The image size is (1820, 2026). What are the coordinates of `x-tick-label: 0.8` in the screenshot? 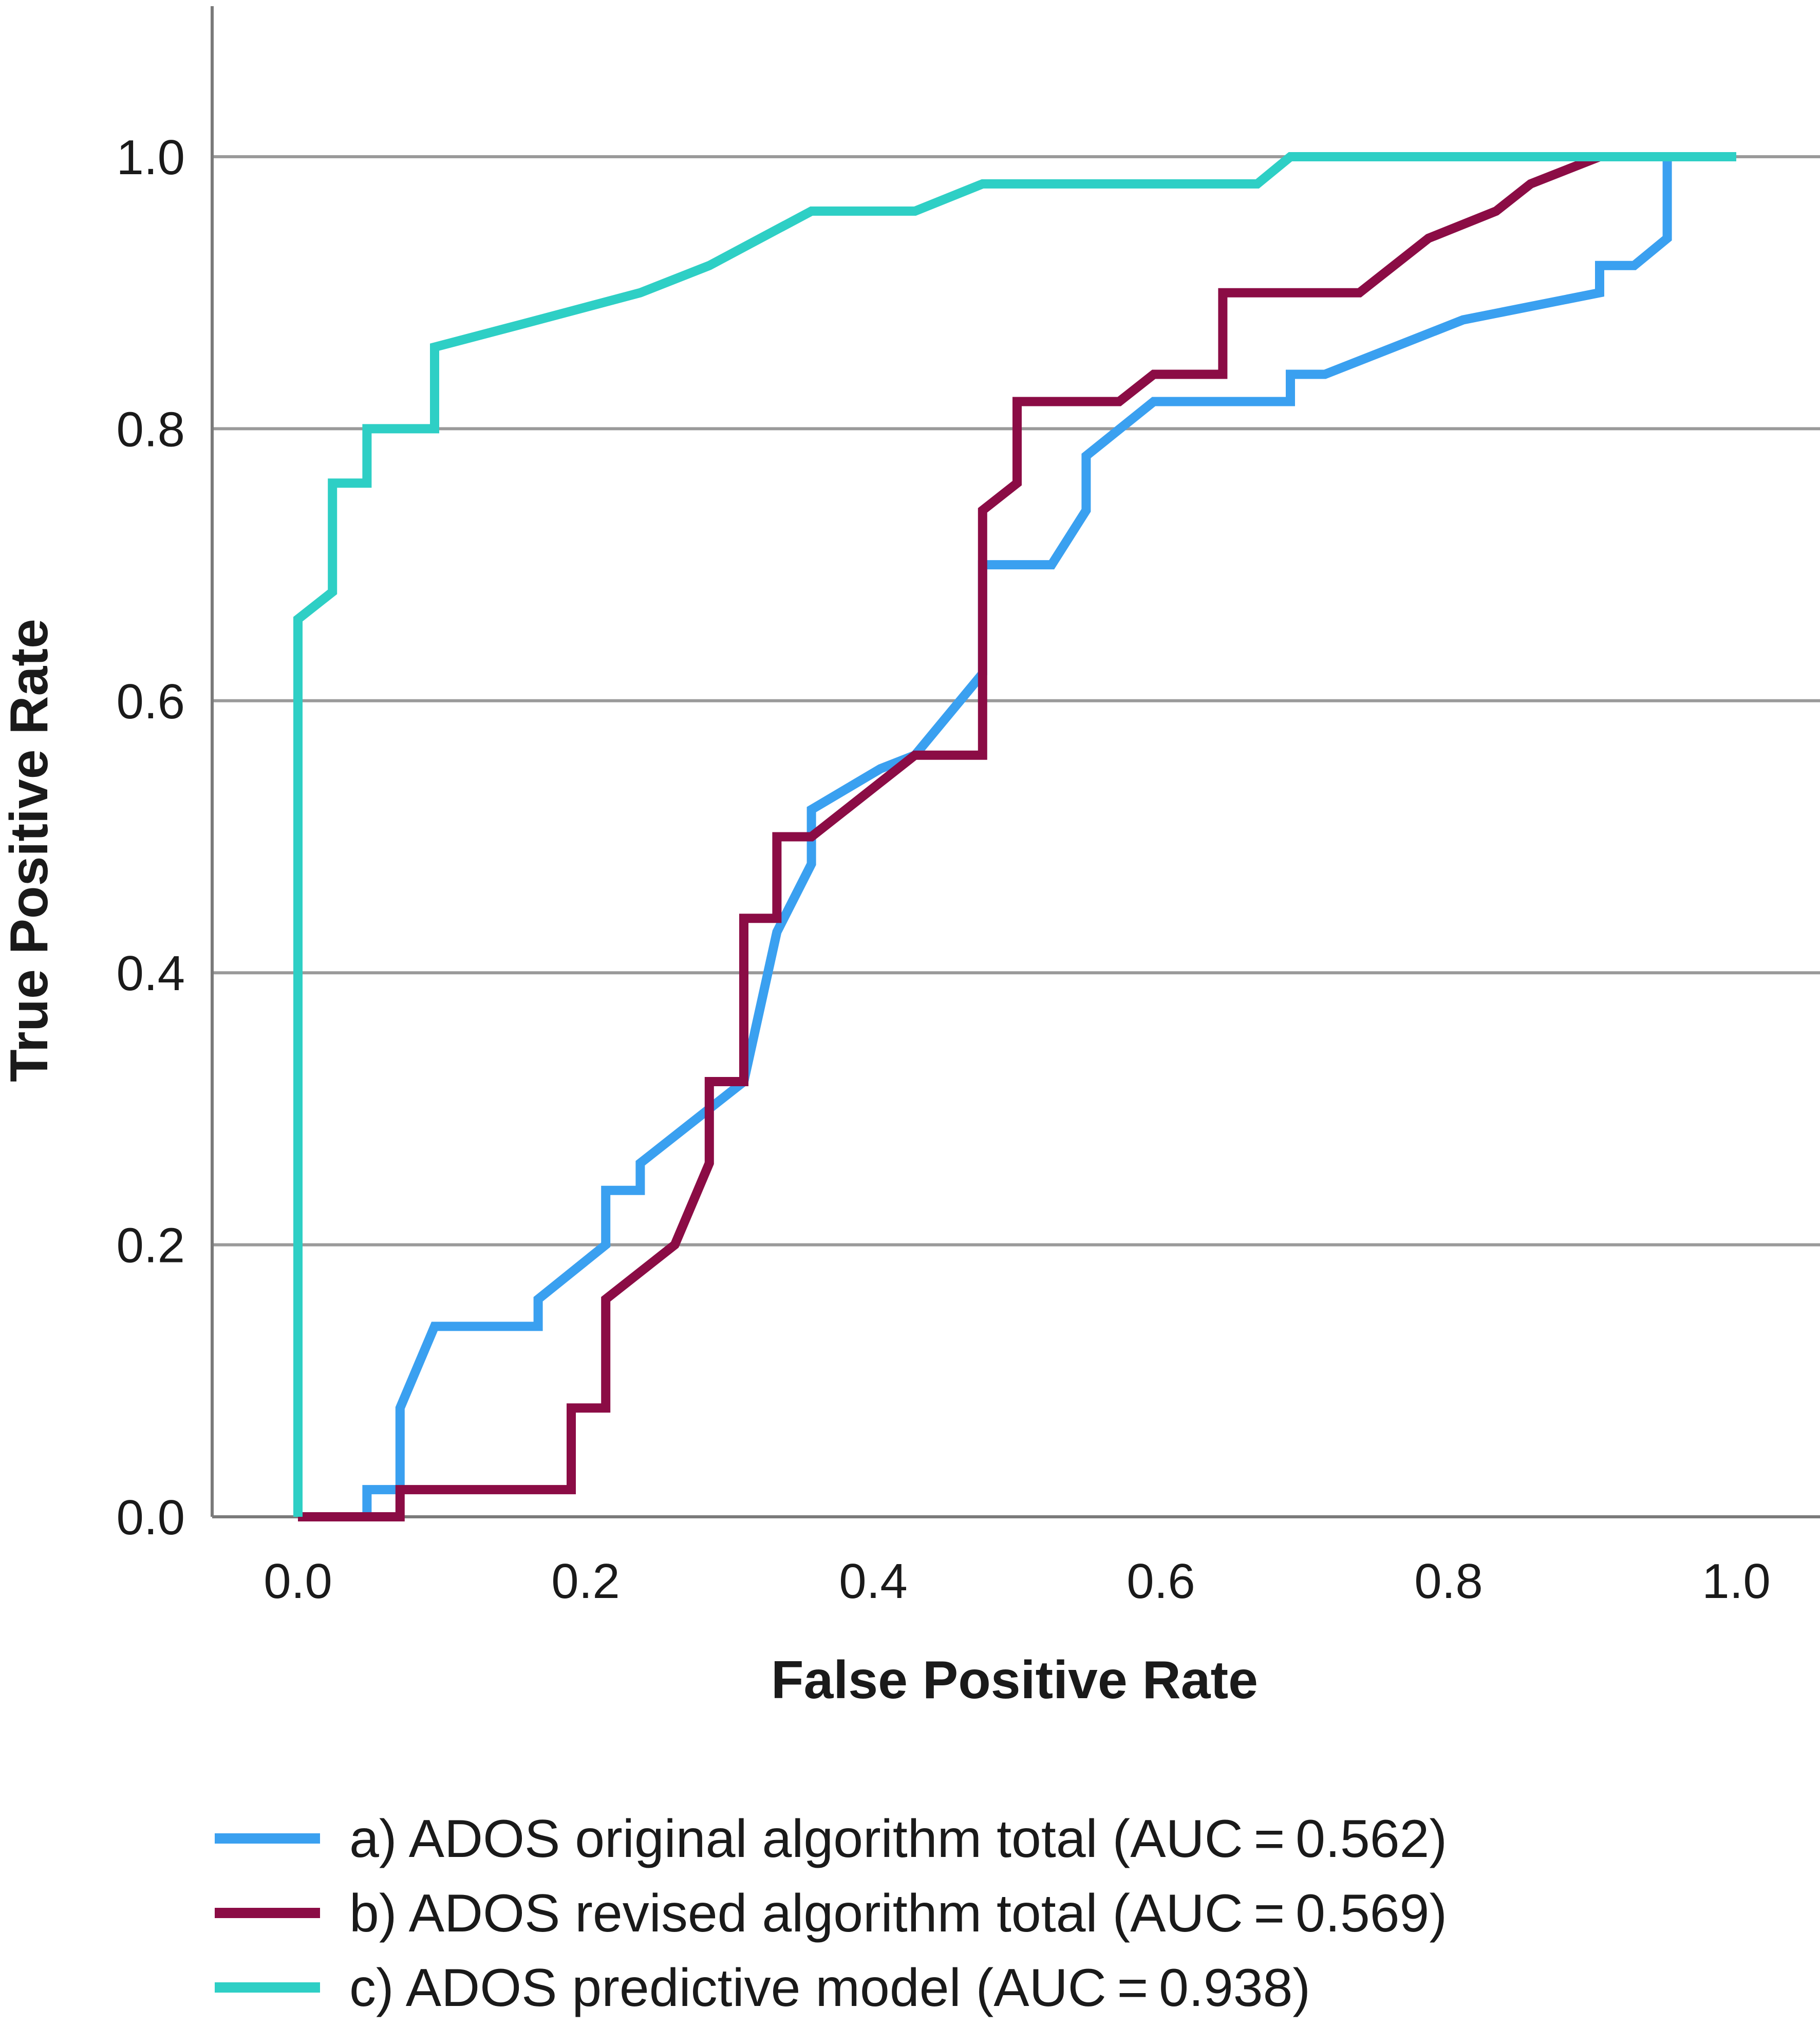 It's located at (1448, 1581).